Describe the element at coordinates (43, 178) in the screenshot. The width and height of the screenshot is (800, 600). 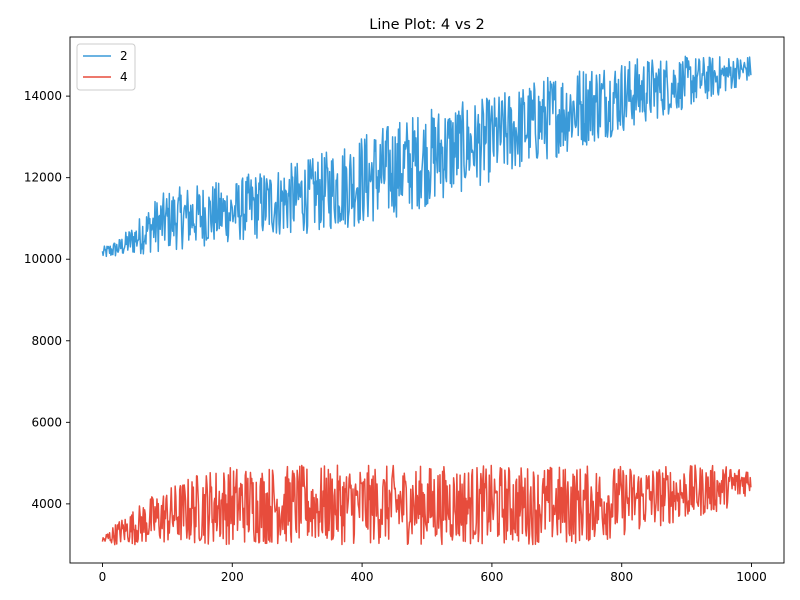
I see `y-tick-label: 12000` at that location.